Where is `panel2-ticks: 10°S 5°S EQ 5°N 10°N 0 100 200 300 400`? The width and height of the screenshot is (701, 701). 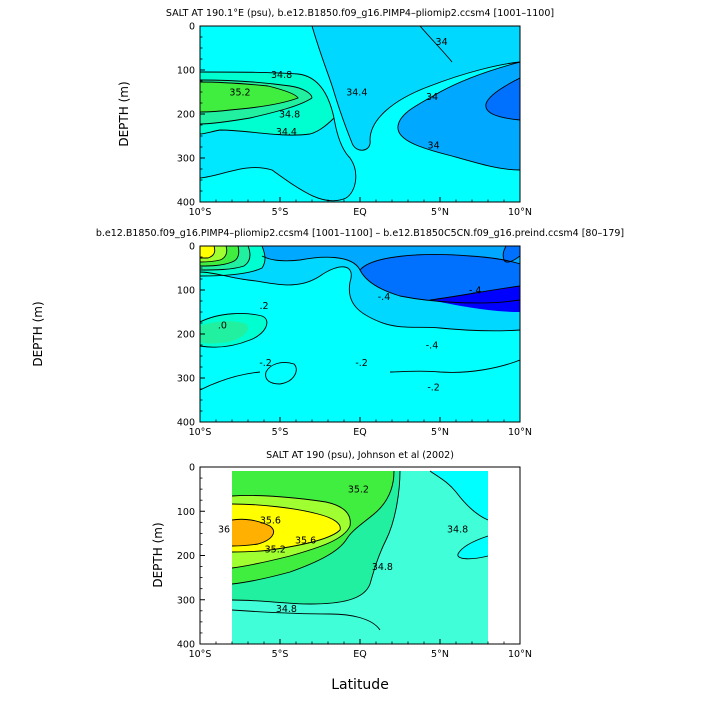 panel2-ticks: 10°S 5°S EQ 5°N 10°N 0 100 200 300 400 is located at coordinates (354, 340).